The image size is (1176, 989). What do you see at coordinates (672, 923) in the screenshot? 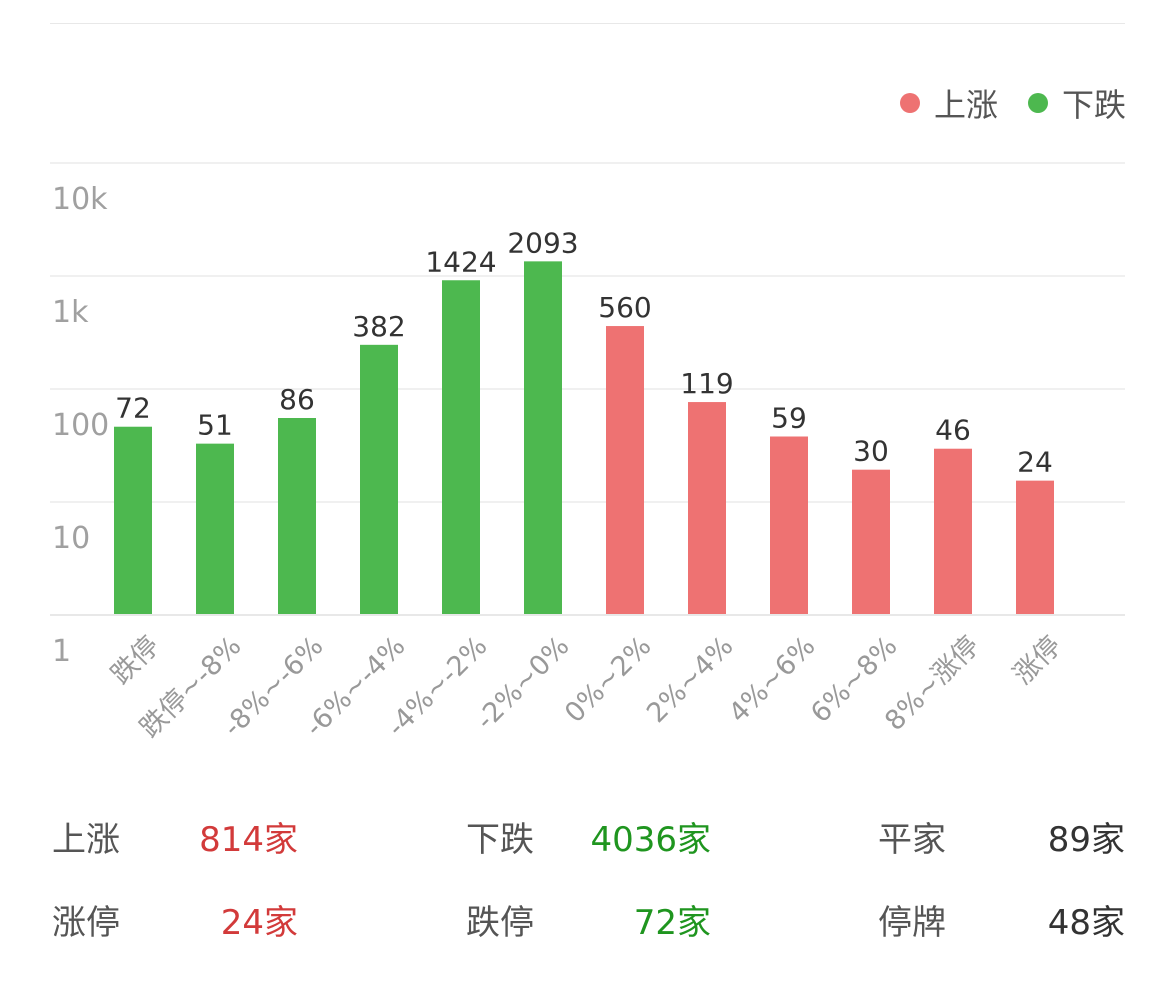
I see `stat-value-limit-down: 72家` at bounding box center [672, 923].